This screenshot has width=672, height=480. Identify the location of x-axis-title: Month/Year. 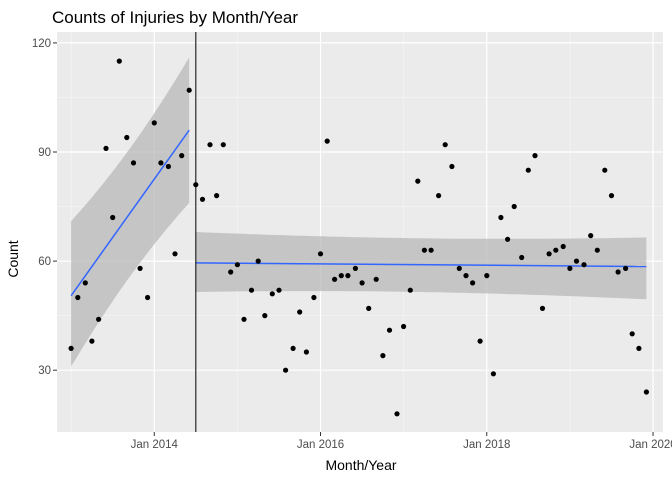
(360, 465).